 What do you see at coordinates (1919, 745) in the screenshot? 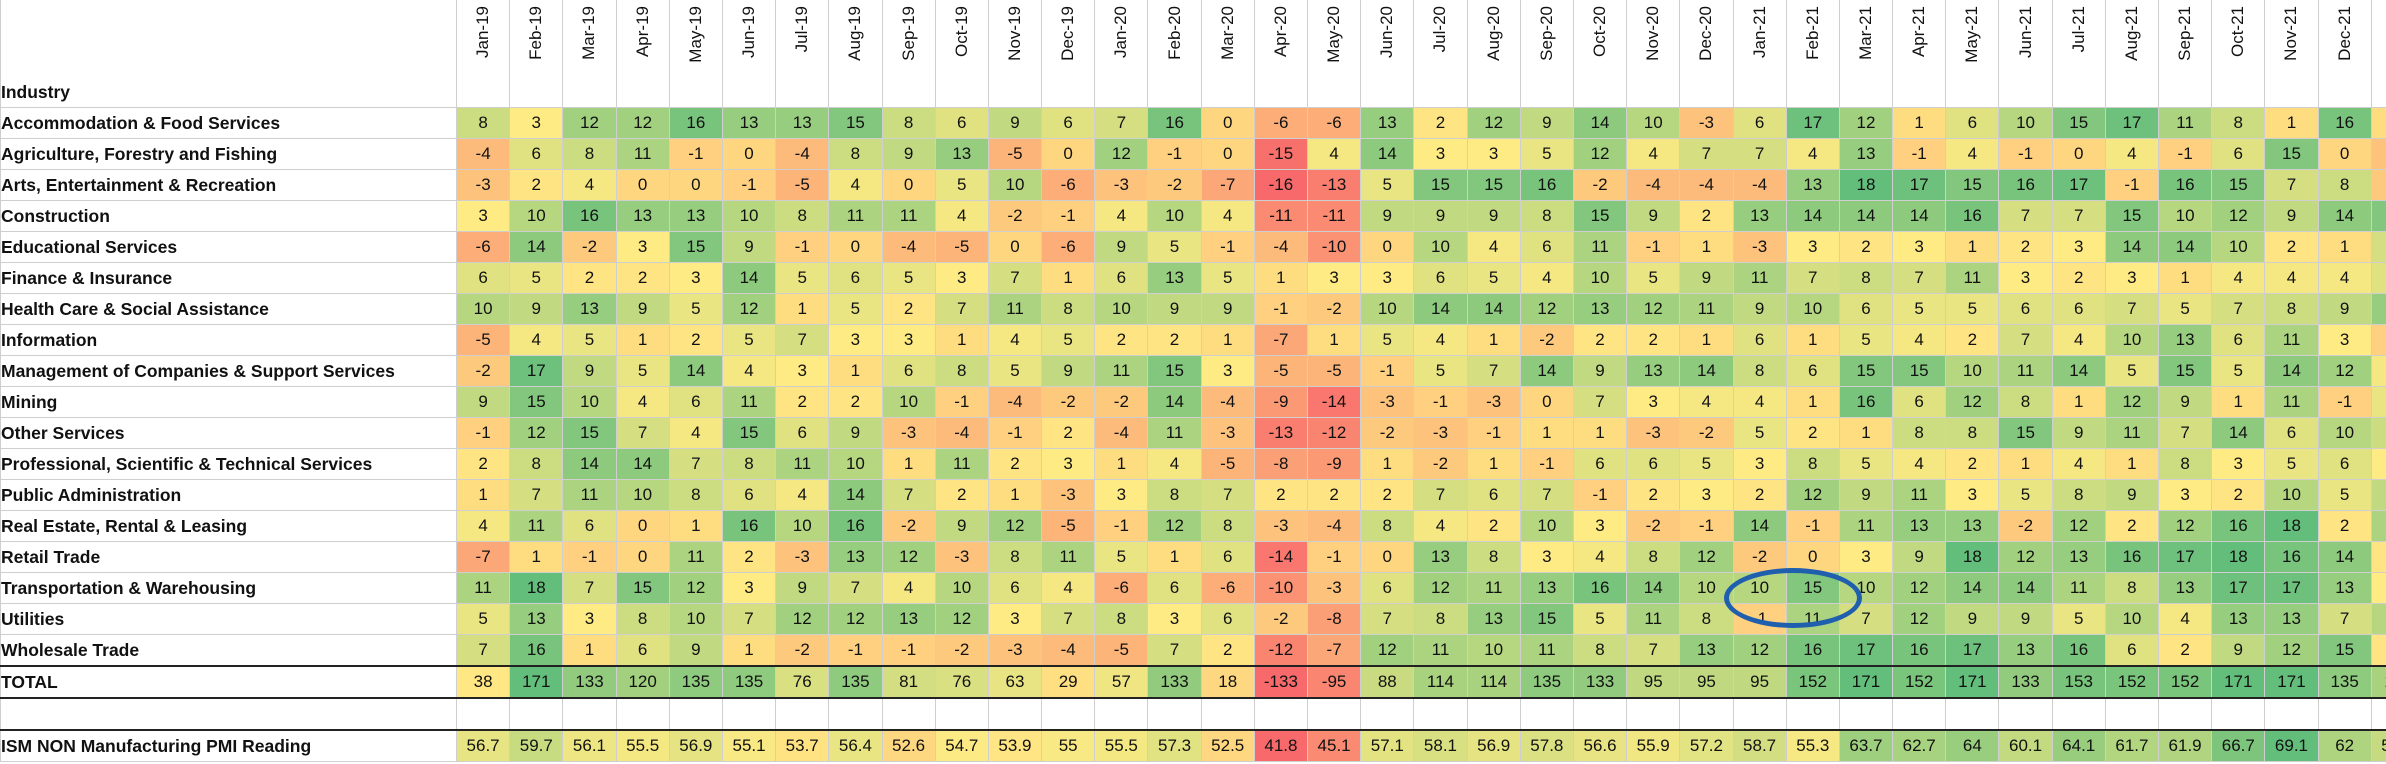
I see `pmi-cell: 62.7` at bounding box center [1919, 745].